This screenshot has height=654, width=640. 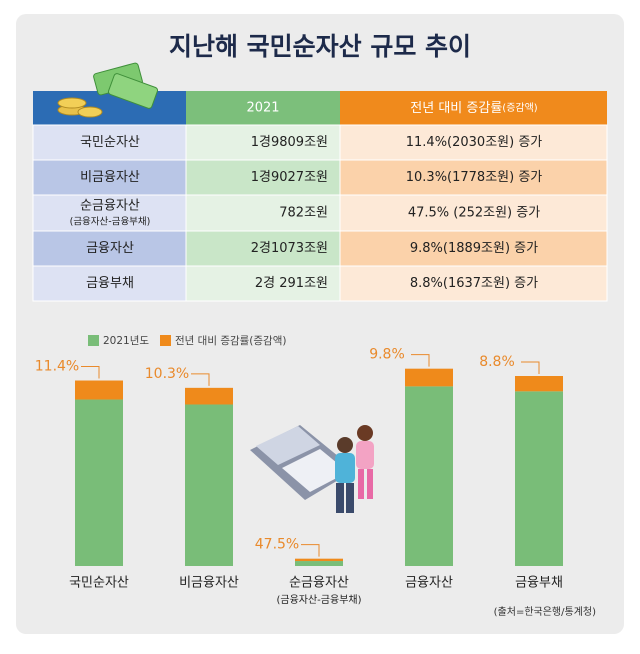 What do you see at coordinates (230, 341) in the screenshot?
I see `legend-label: 전년 대비 증감률(증감액)` at bounding box center [230, 341].